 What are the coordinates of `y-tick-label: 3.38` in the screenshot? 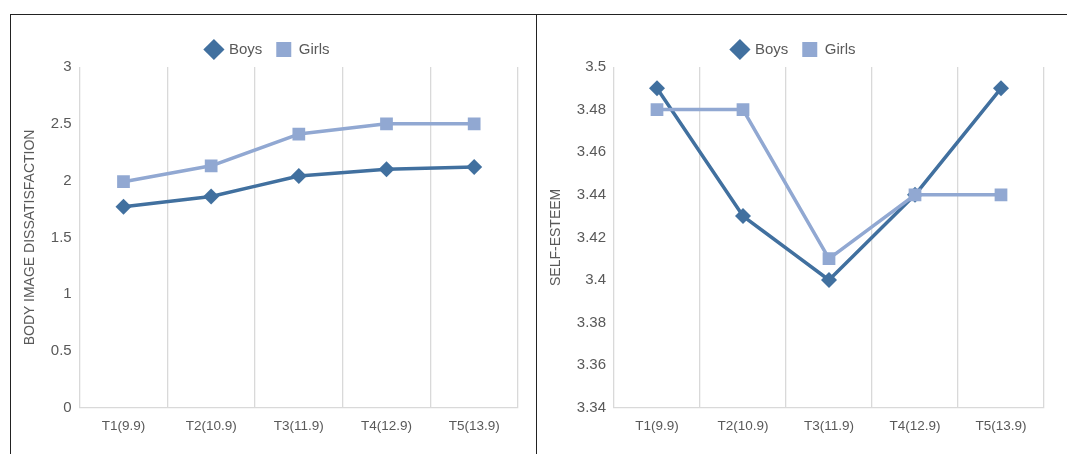 It's located at (591, 321).